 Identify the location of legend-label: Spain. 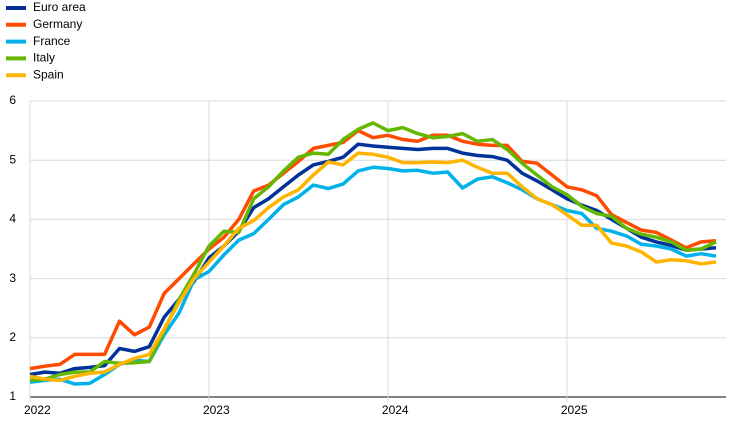
(48, 74).